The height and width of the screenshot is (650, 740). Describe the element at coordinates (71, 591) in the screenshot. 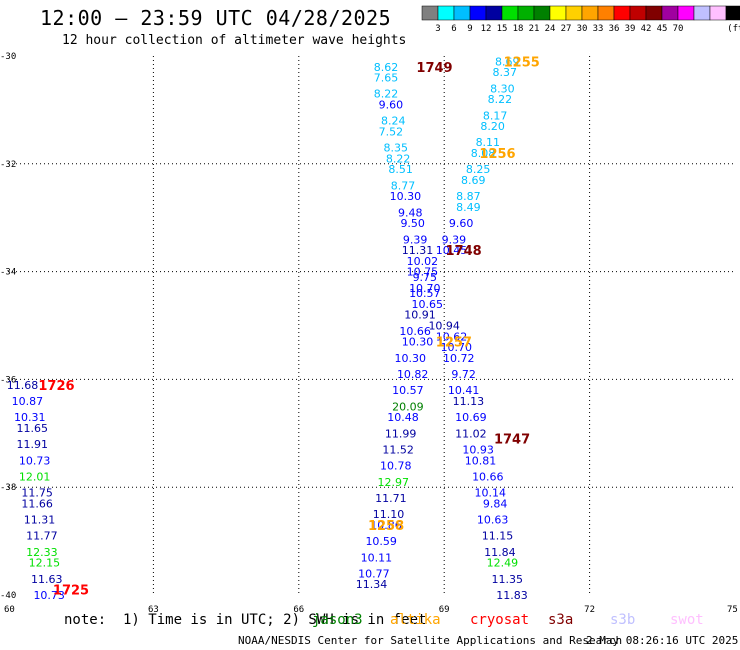

I see `pass-time-label: 1725` at that location.